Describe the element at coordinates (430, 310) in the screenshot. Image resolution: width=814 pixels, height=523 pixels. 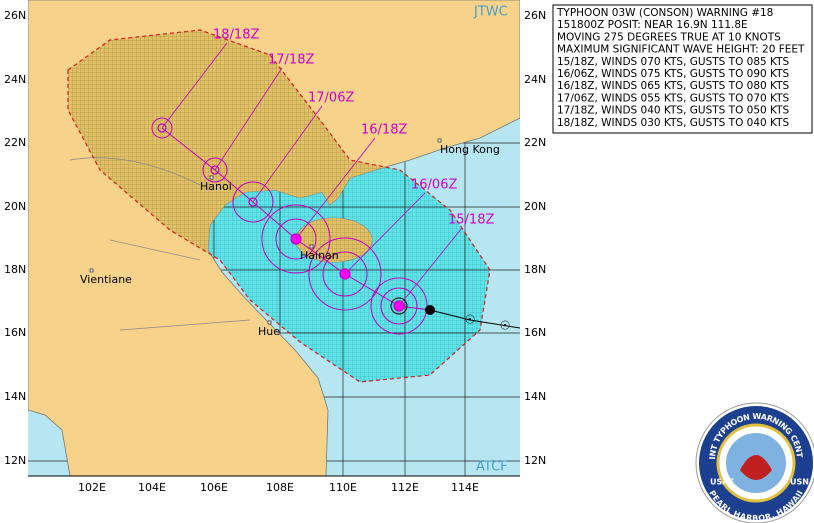
I see `current-position` at that location.